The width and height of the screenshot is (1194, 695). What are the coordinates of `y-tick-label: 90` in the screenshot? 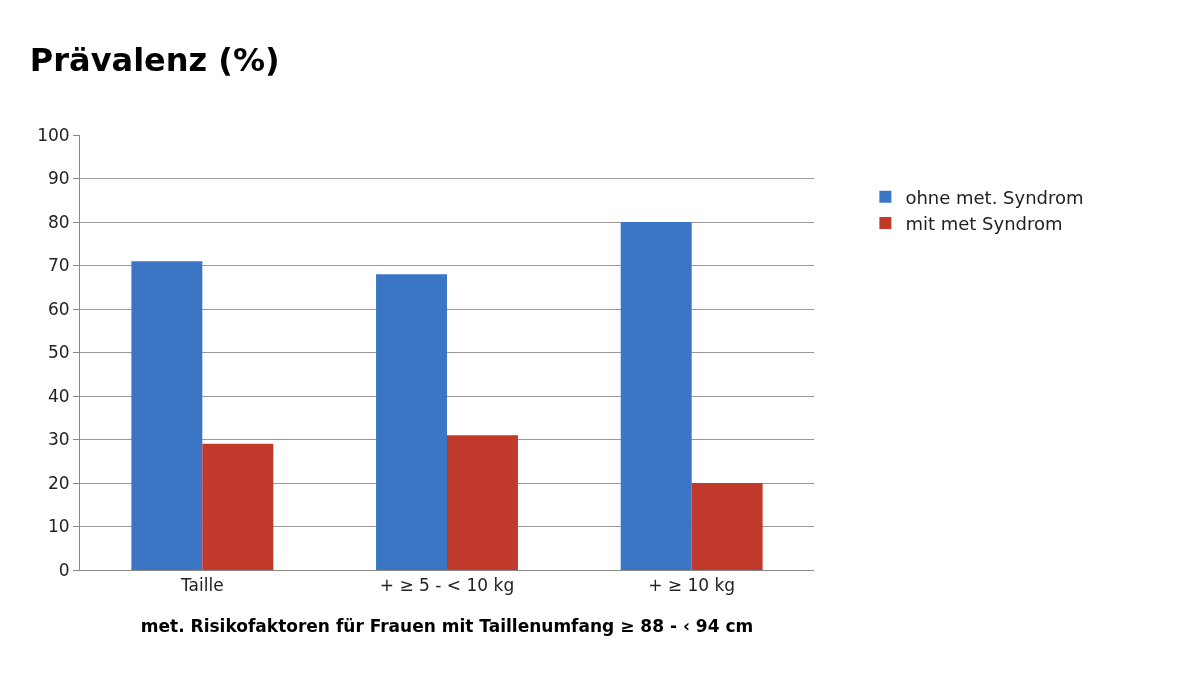 It's located at (58, 178).